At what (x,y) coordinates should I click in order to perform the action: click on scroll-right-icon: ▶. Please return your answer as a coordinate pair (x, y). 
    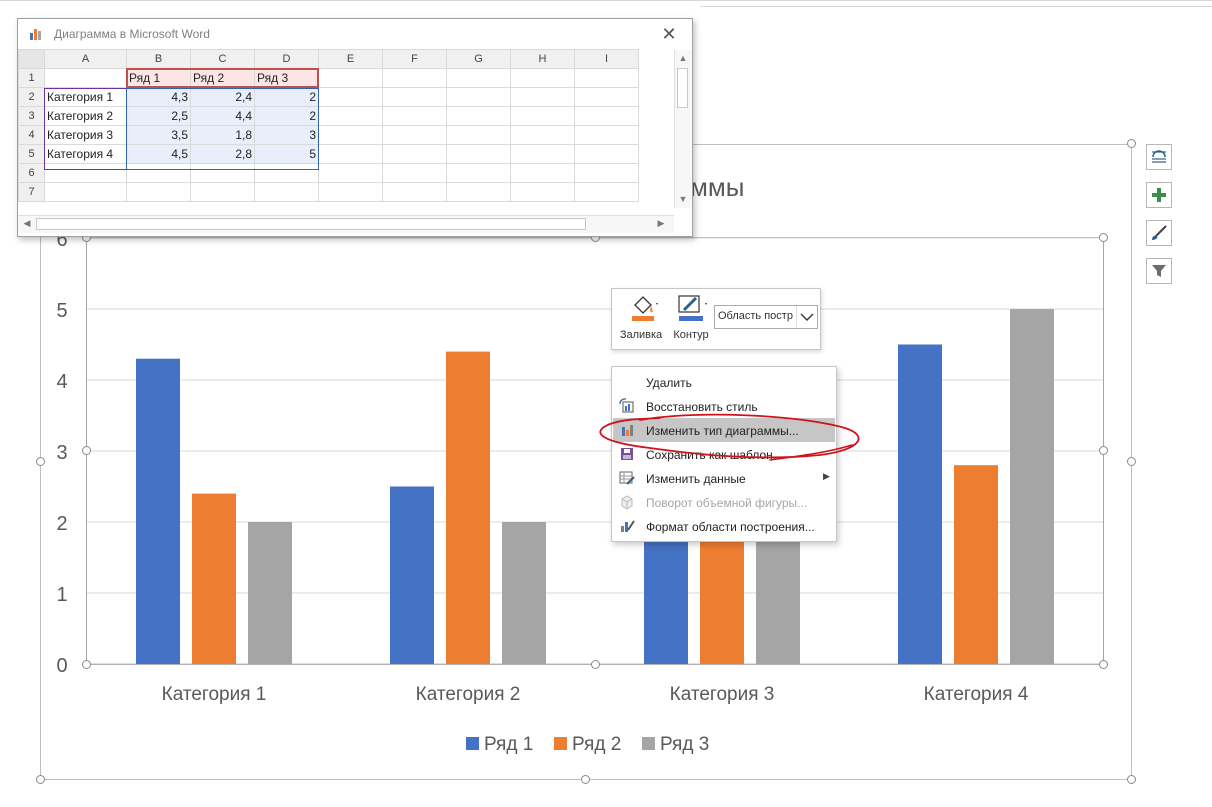
    Looking at the image, I should click on (661, 223).